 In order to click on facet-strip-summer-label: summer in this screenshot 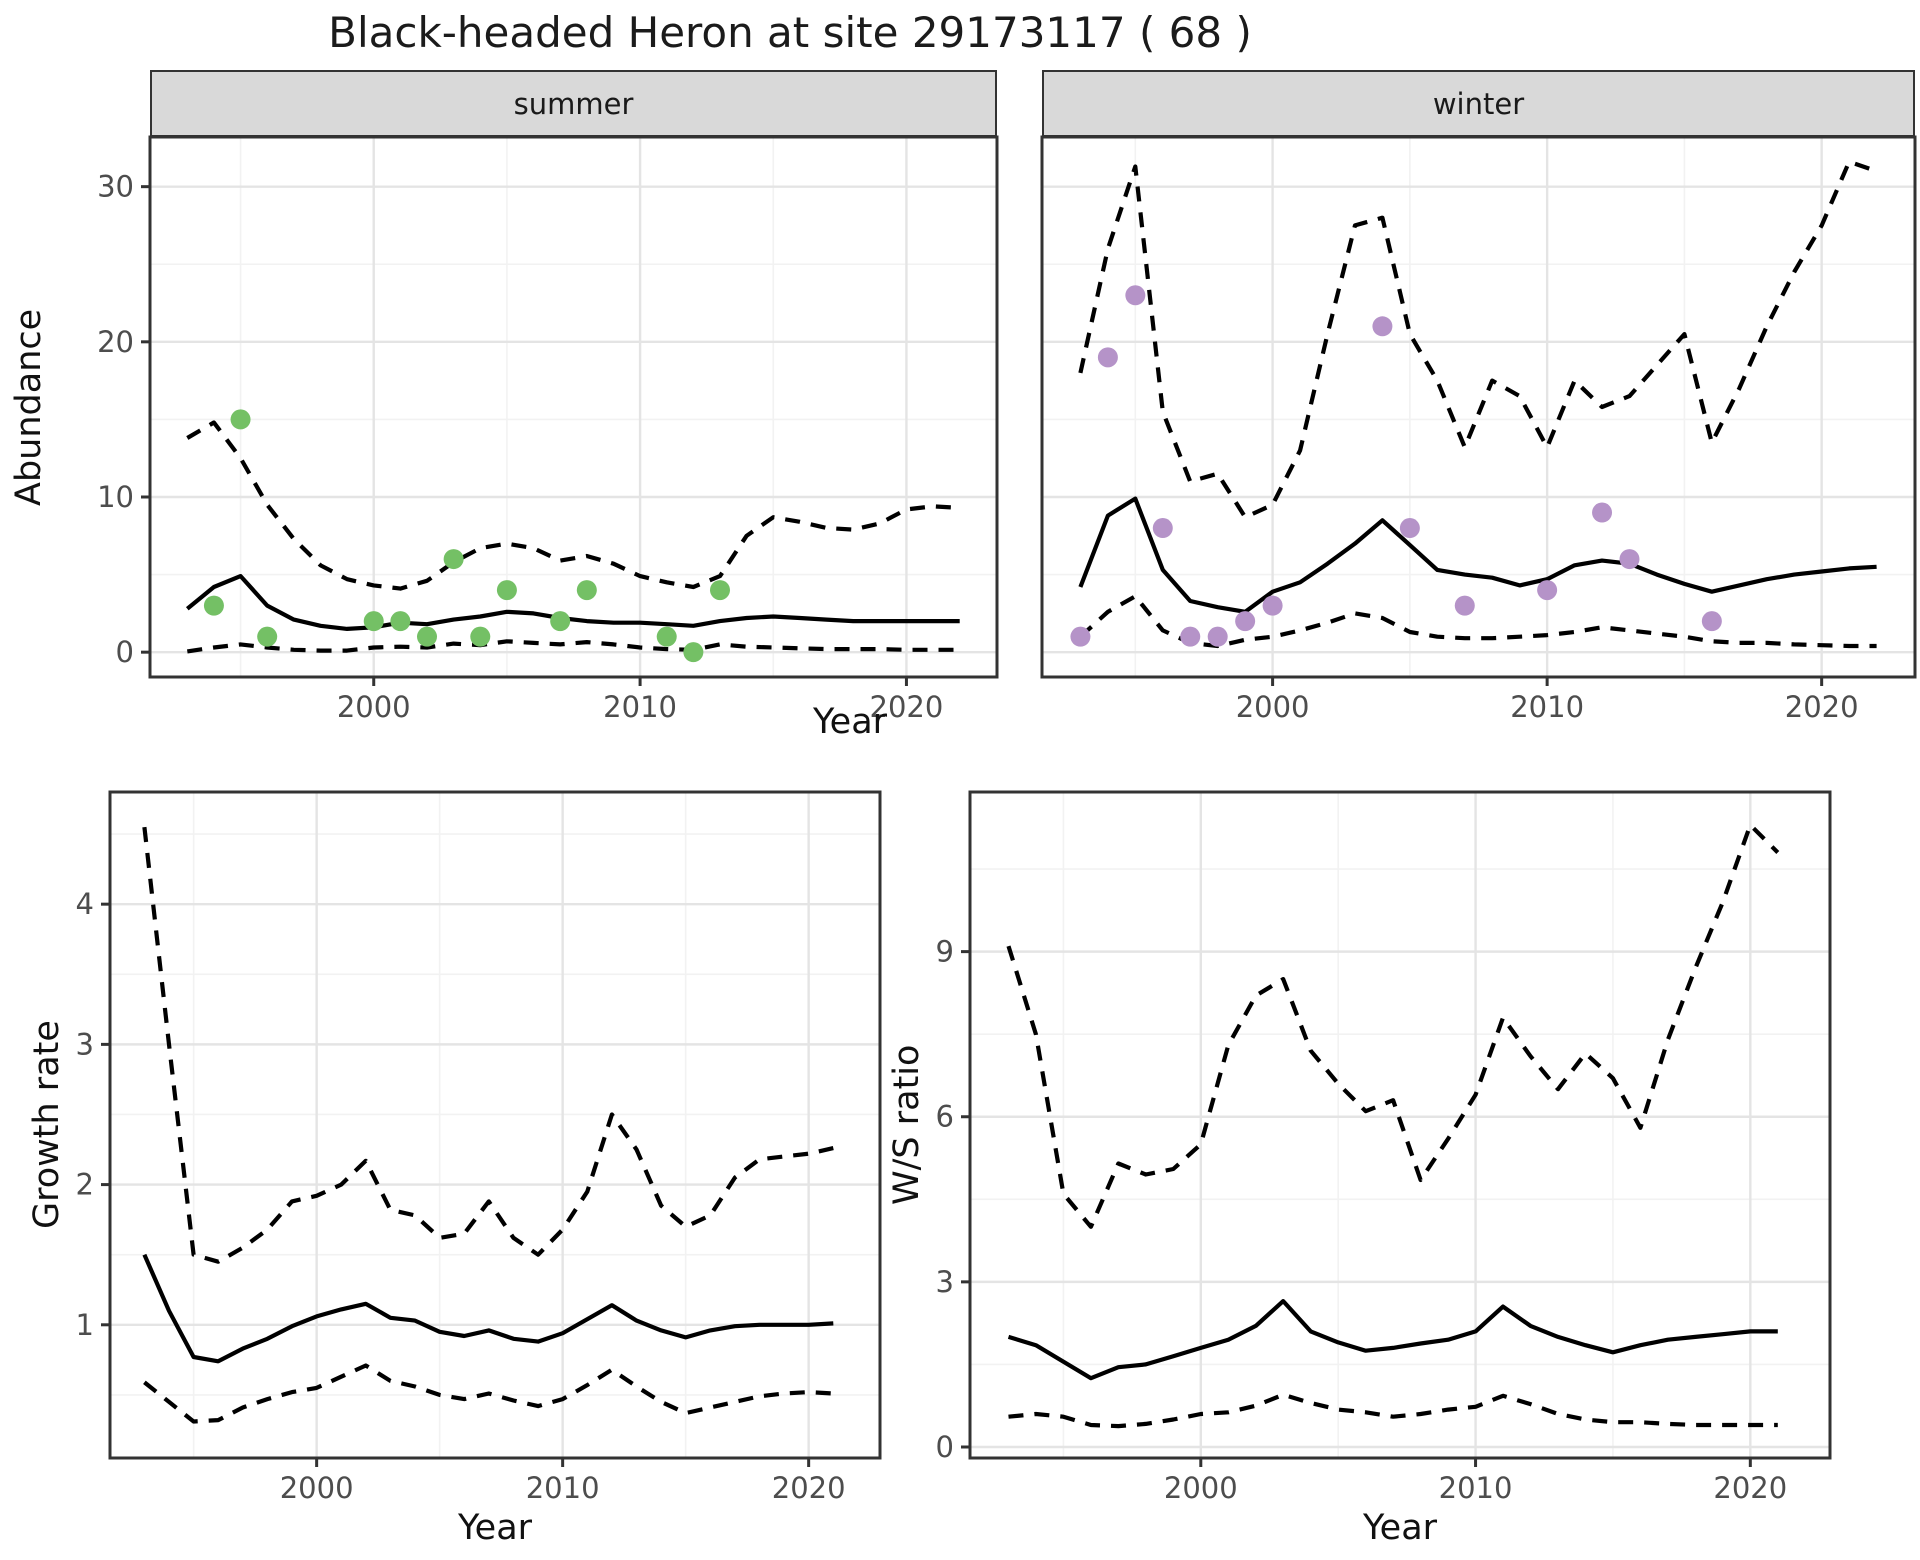, I will do `click(573, 103)`.